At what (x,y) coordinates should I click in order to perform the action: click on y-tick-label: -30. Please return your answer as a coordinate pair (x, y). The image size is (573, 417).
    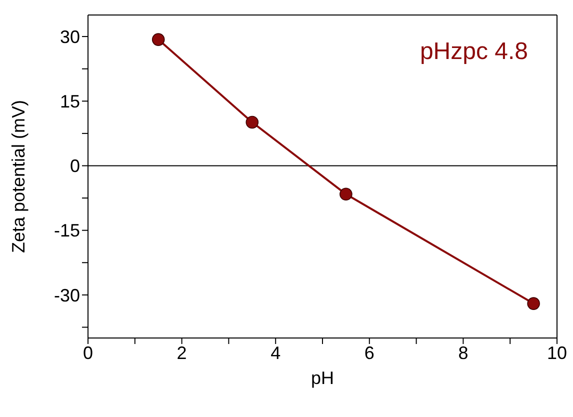
    Looking at the image, I should click on (67, 295).